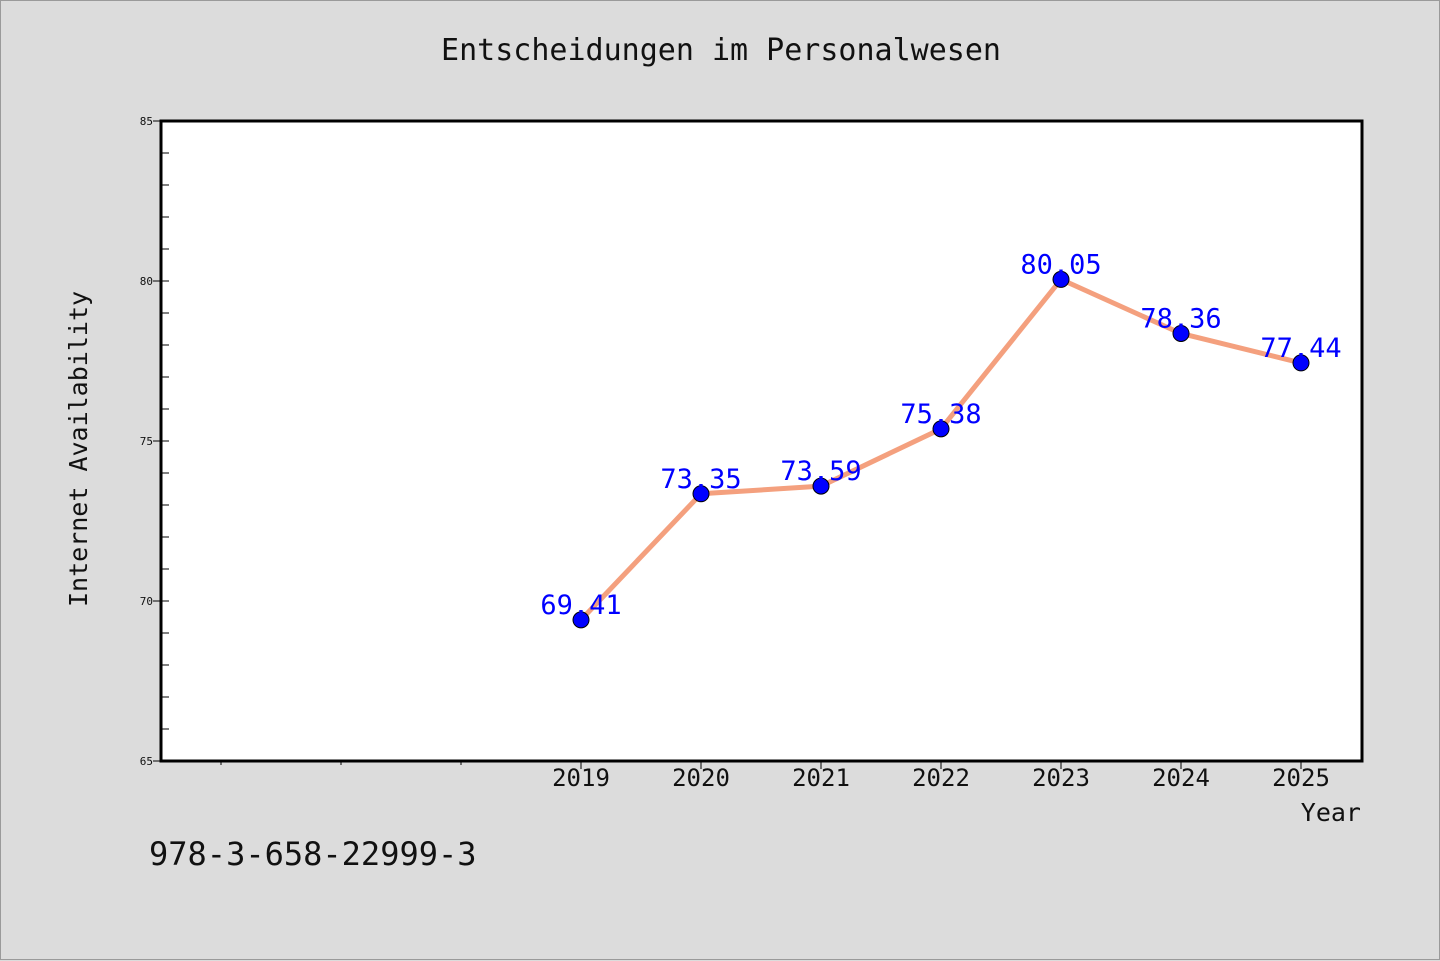 The height and width of the screenshot is (961, 1440). Describe the element at coordinates (581, 778) in the screenshot. I see `x-tick-label: 2019` at that location.